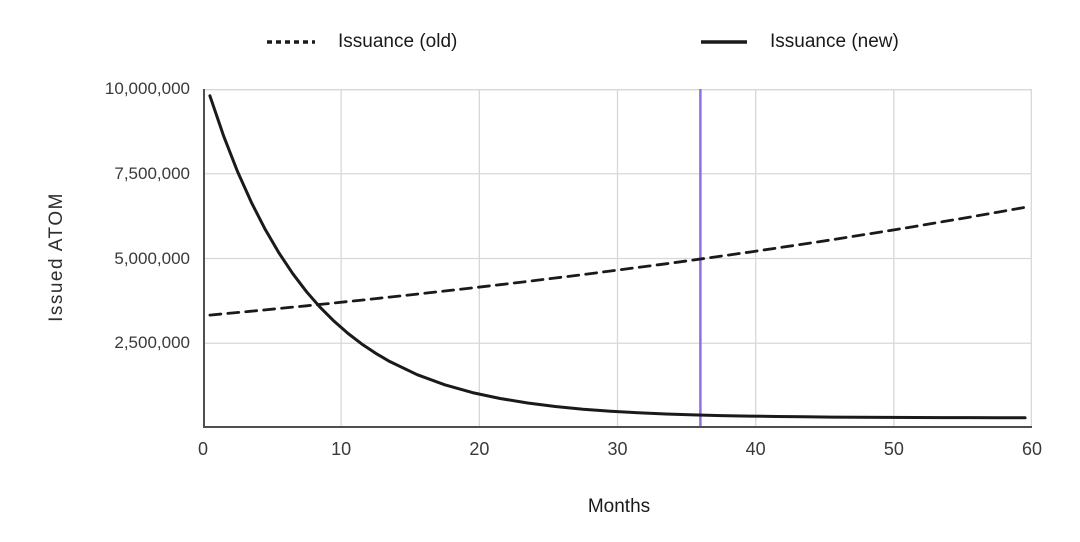 The width and height of the screenshot is (1080, 542). I want to click on y-tick-label: 7,500,000, so click(152, 173).